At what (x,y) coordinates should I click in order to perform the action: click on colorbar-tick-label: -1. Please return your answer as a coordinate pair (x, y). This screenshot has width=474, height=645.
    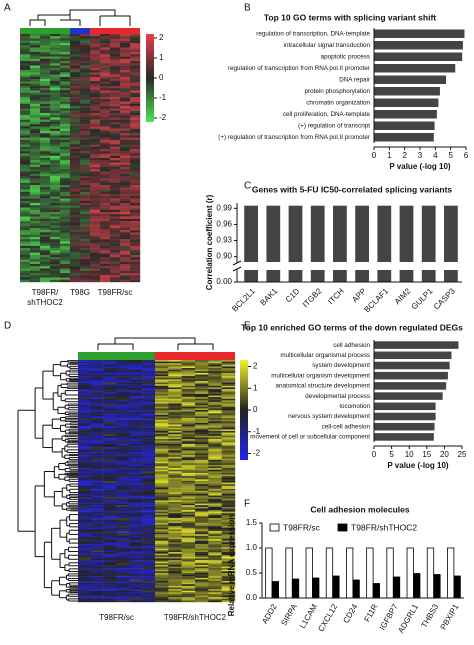
    Looking at the image, I should click on (163, 97).